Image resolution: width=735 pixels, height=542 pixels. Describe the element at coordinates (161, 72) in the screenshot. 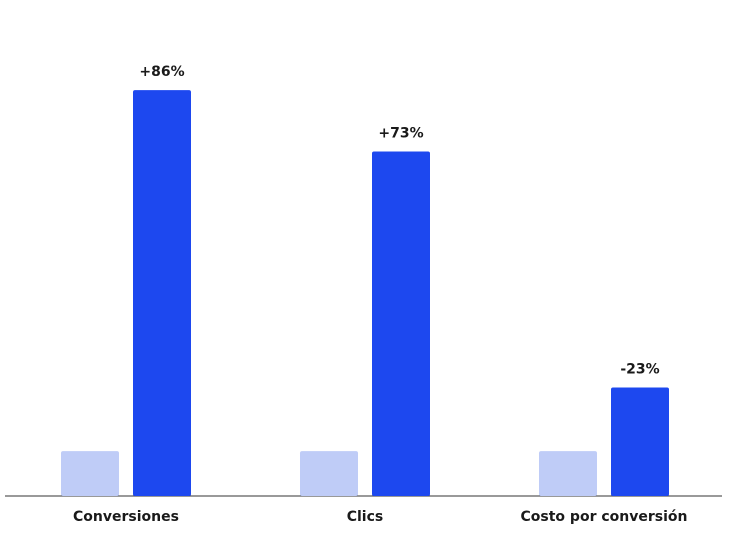

I see `data-label: +86%` at that location.